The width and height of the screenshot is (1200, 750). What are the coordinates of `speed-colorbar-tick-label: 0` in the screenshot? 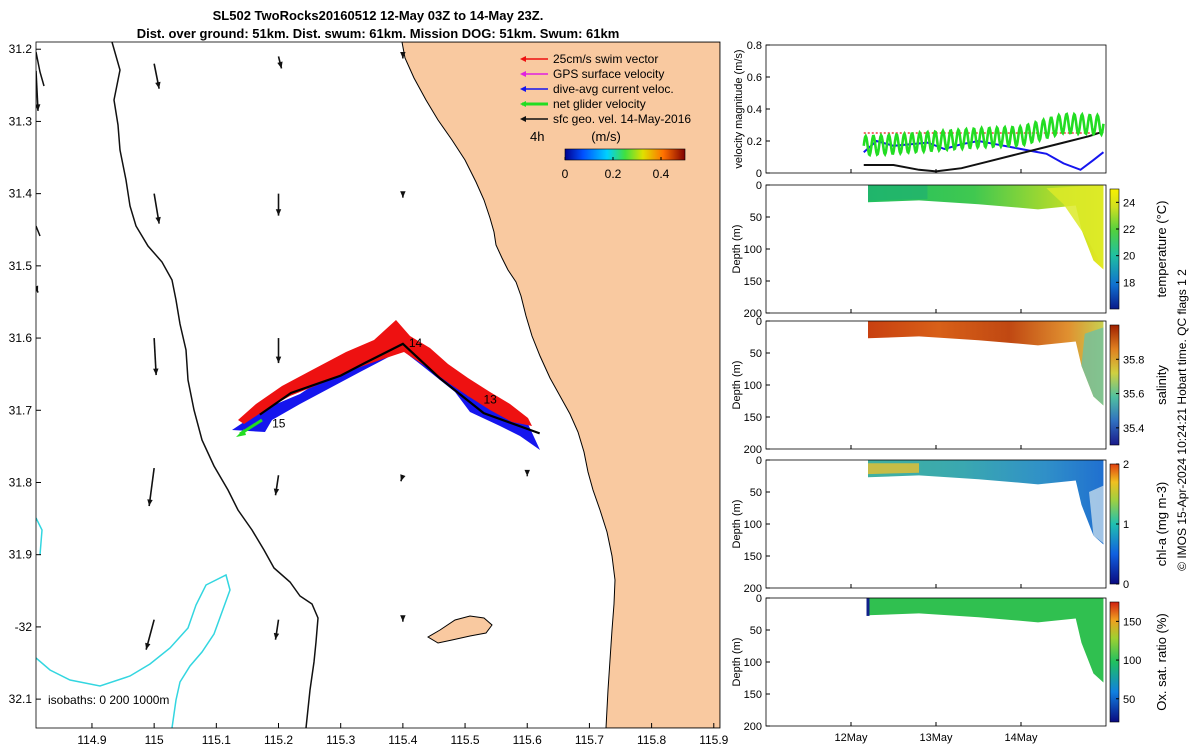 It's located at (565, 174).